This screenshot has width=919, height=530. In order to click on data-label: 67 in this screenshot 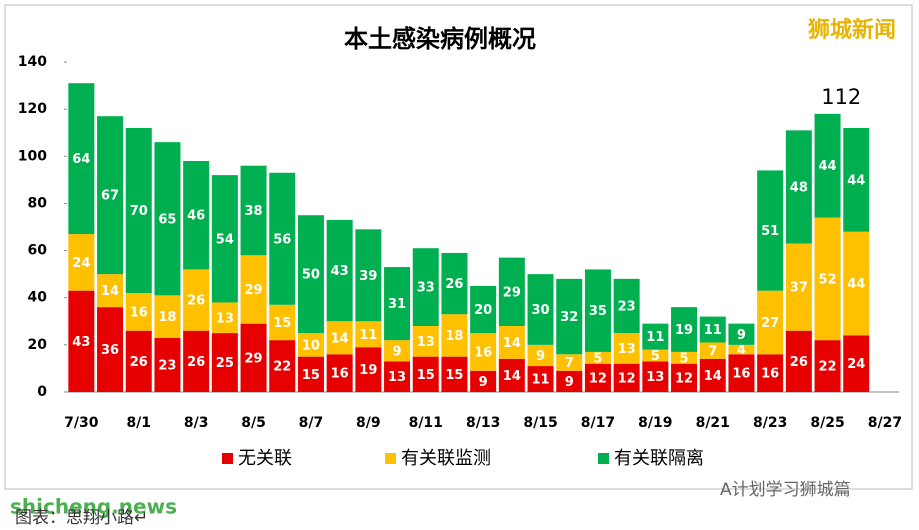, I will do `click(110, 196)`.